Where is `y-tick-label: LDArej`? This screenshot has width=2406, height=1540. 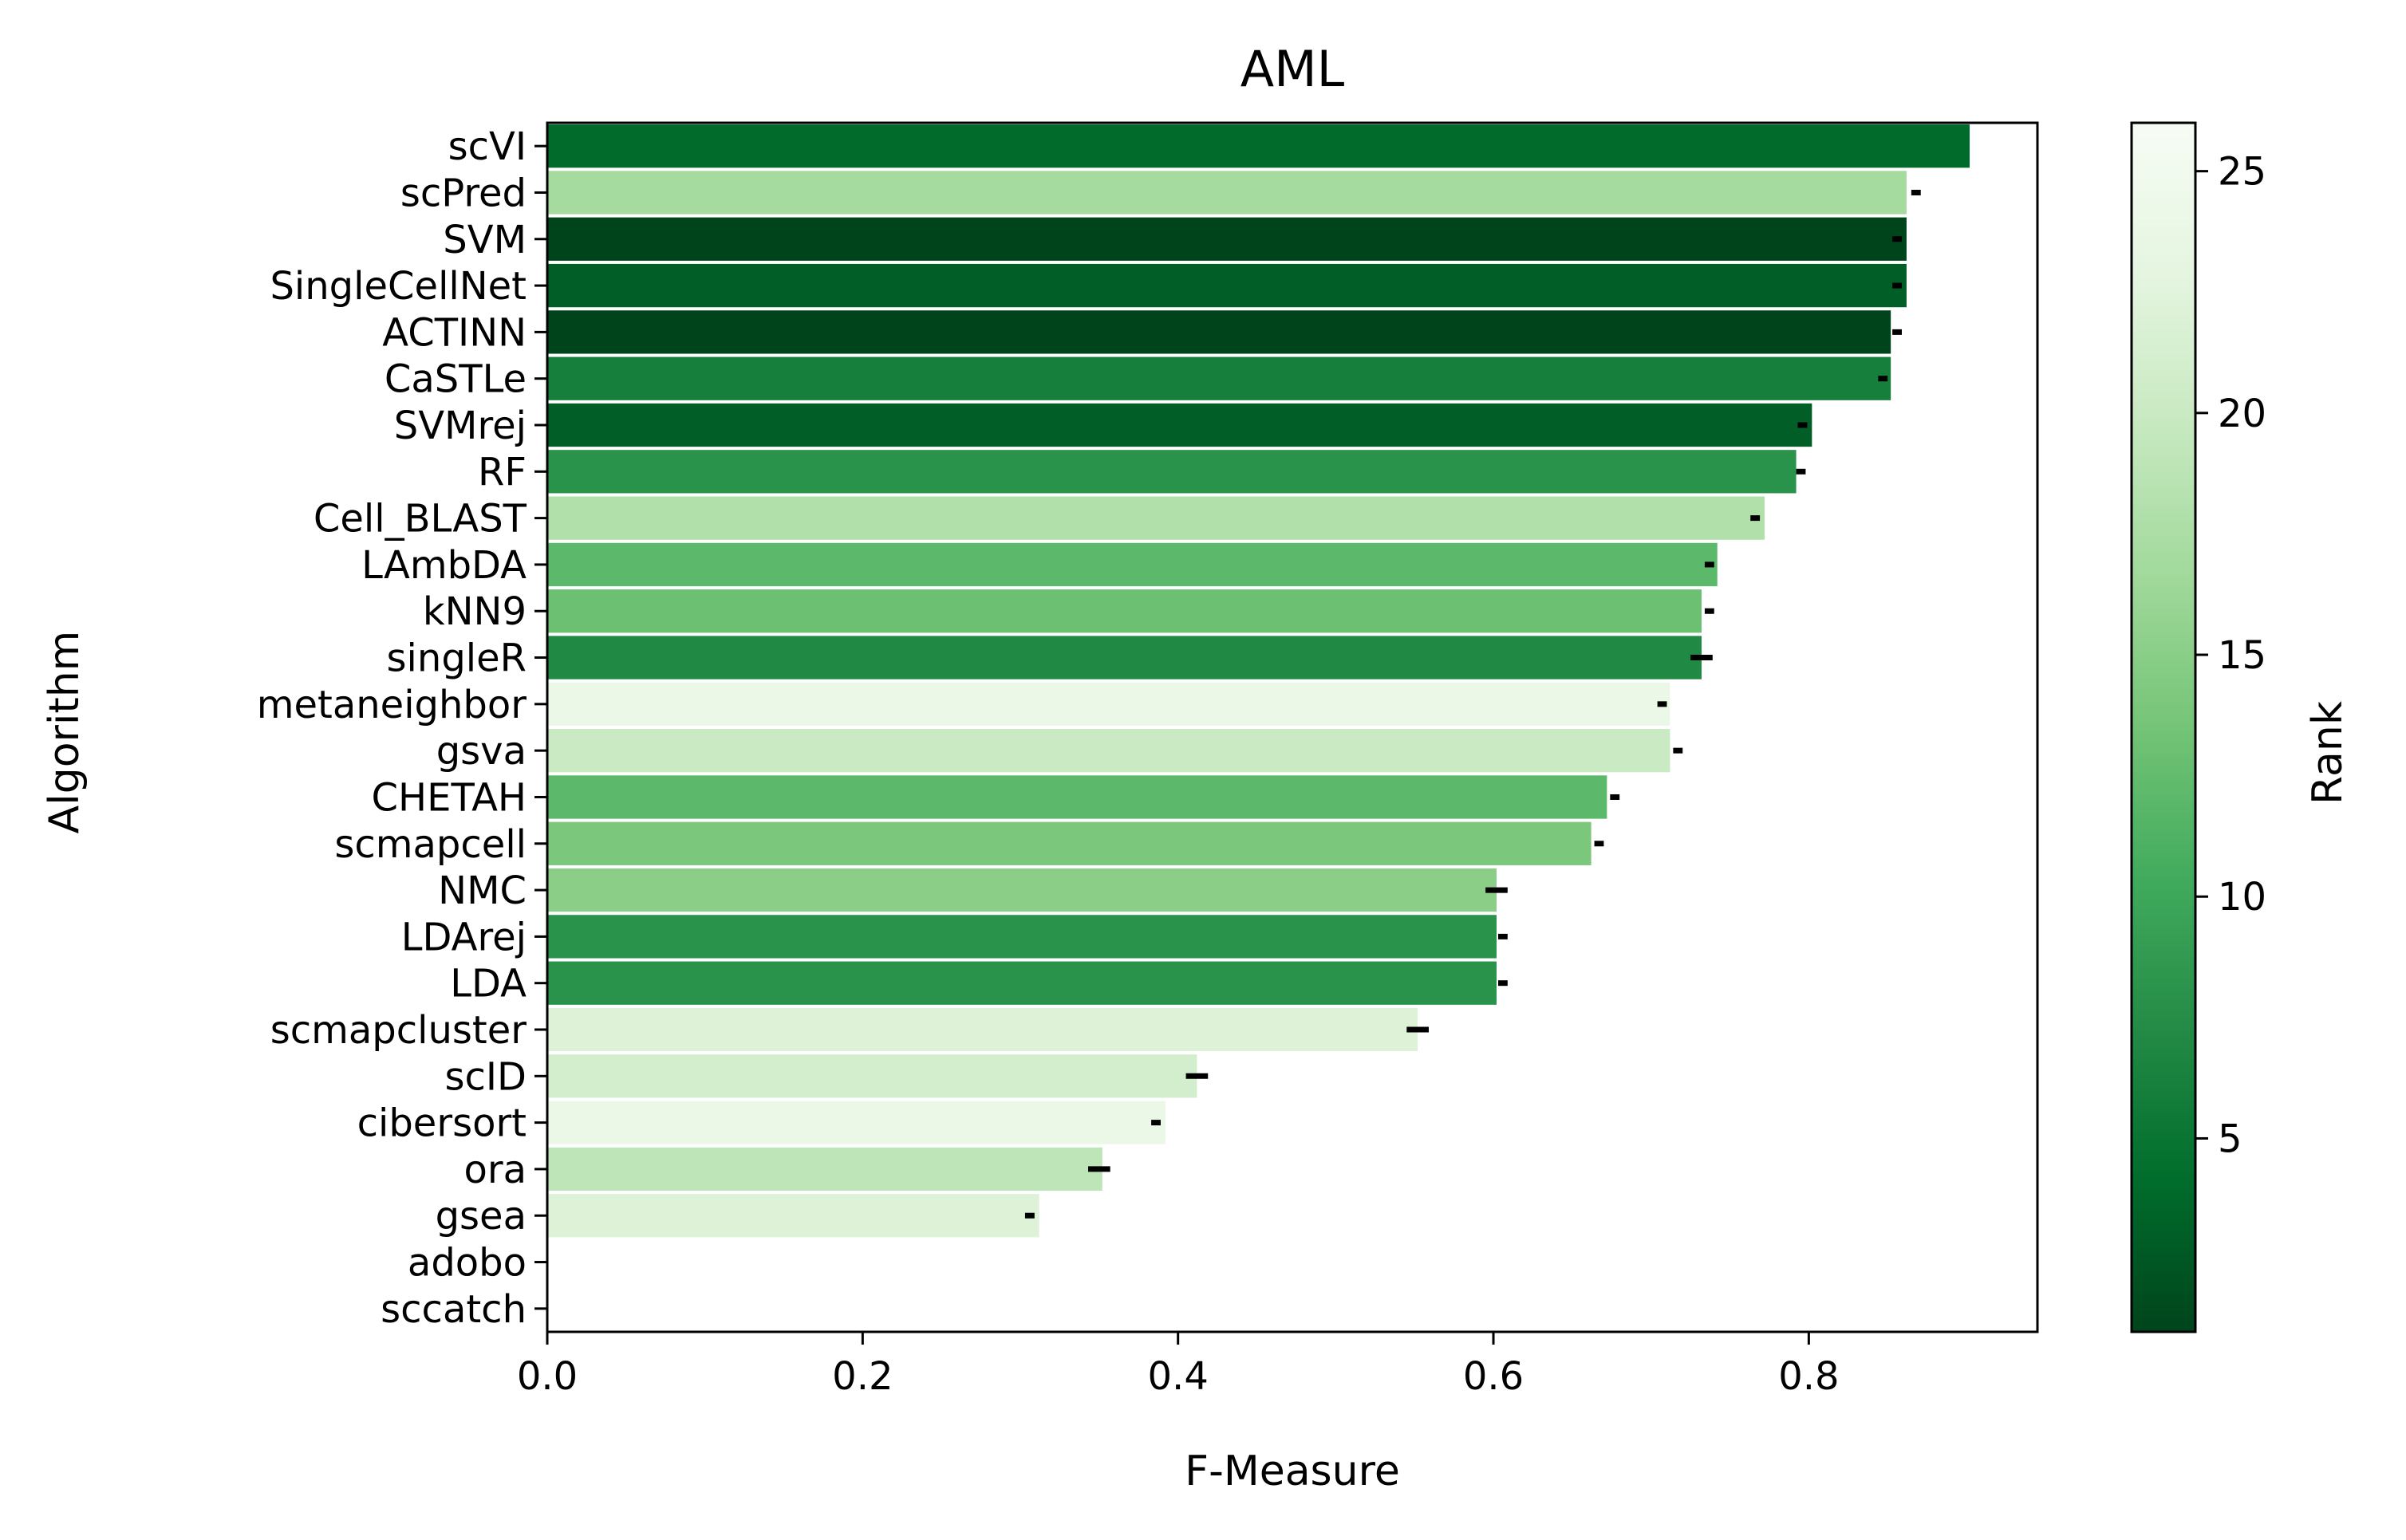 y-tick-label: LDArej is located at coordinates (464, 937).